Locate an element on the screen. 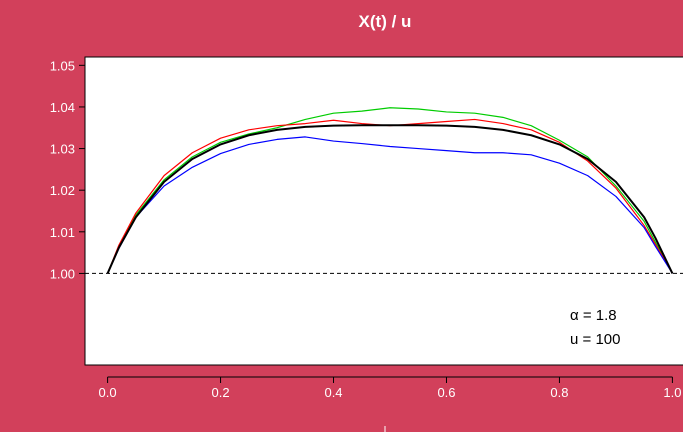  annotation-alpha-symbol: α is located at coordinates (574, 315).